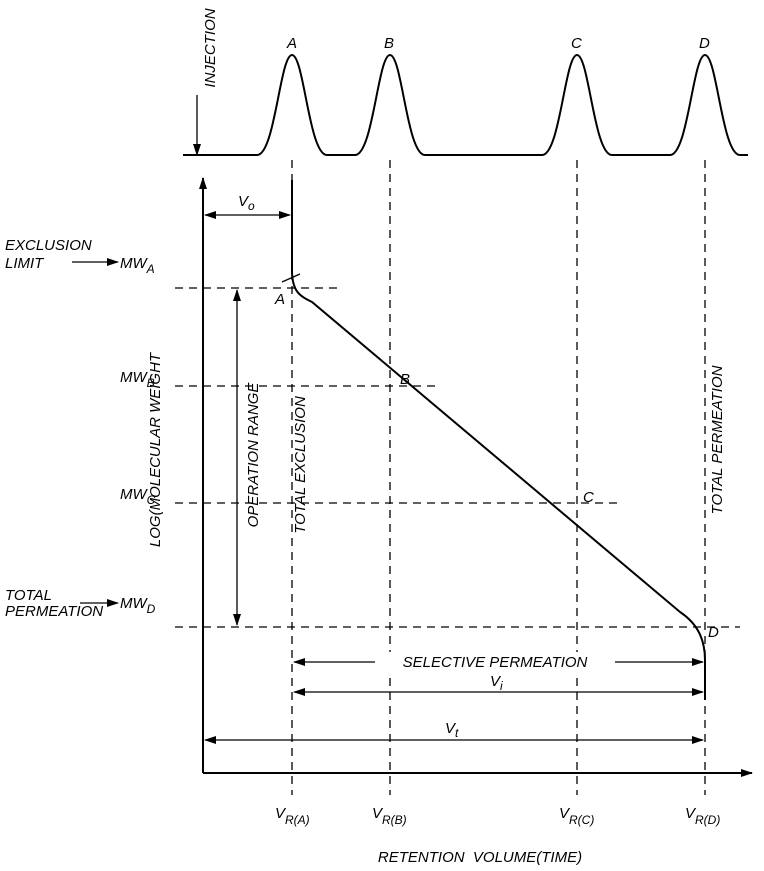 This screenshot has height=871, width=764. I want to click on total-permeation-label: PERMEATION, so click(54, 611).